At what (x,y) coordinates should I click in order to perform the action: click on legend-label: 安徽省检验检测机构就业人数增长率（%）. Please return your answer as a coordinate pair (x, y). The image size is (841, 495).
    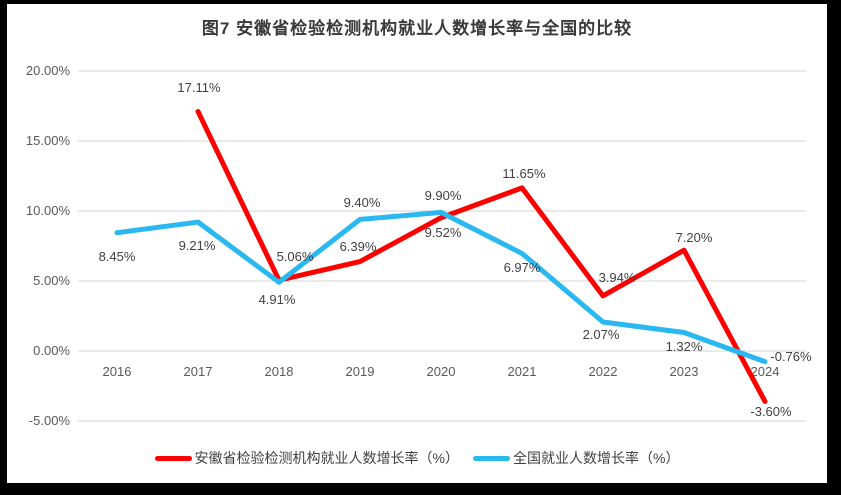
    Looking at the image, I should click on (326, 458).